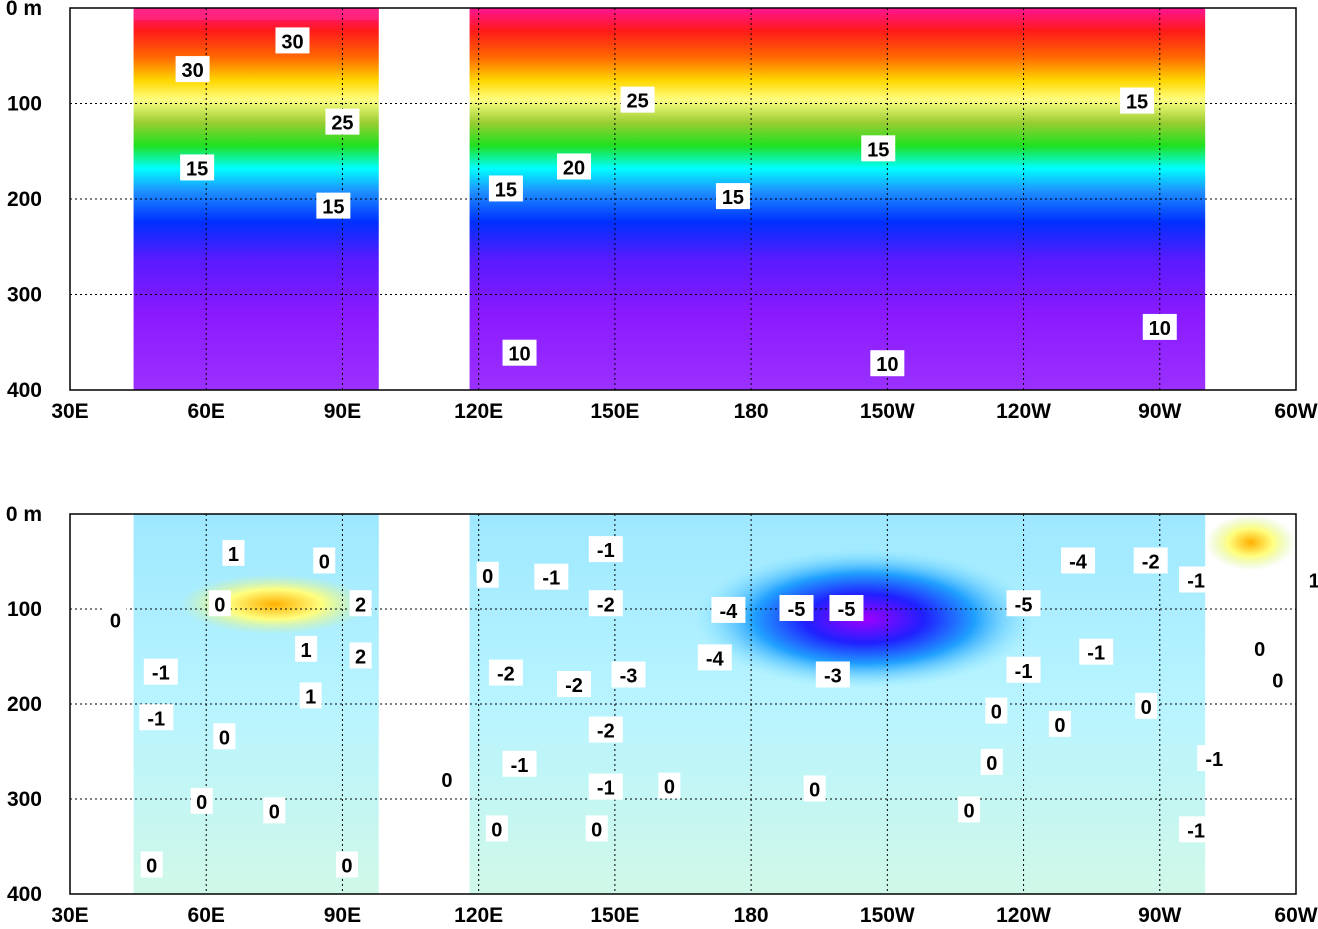 This screenshot has width=1318, height=929. What do you see at coordinates (478, 411) in the screenshot?
I see `x-tick-label: 120E` at bounding box center [478, 411].